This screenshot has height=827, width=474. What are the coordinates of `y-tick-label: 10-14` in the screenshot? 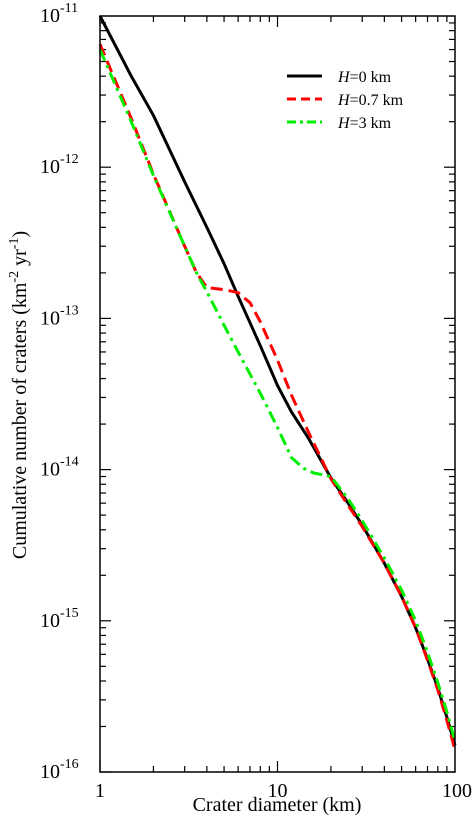 It's located at (59, 468).